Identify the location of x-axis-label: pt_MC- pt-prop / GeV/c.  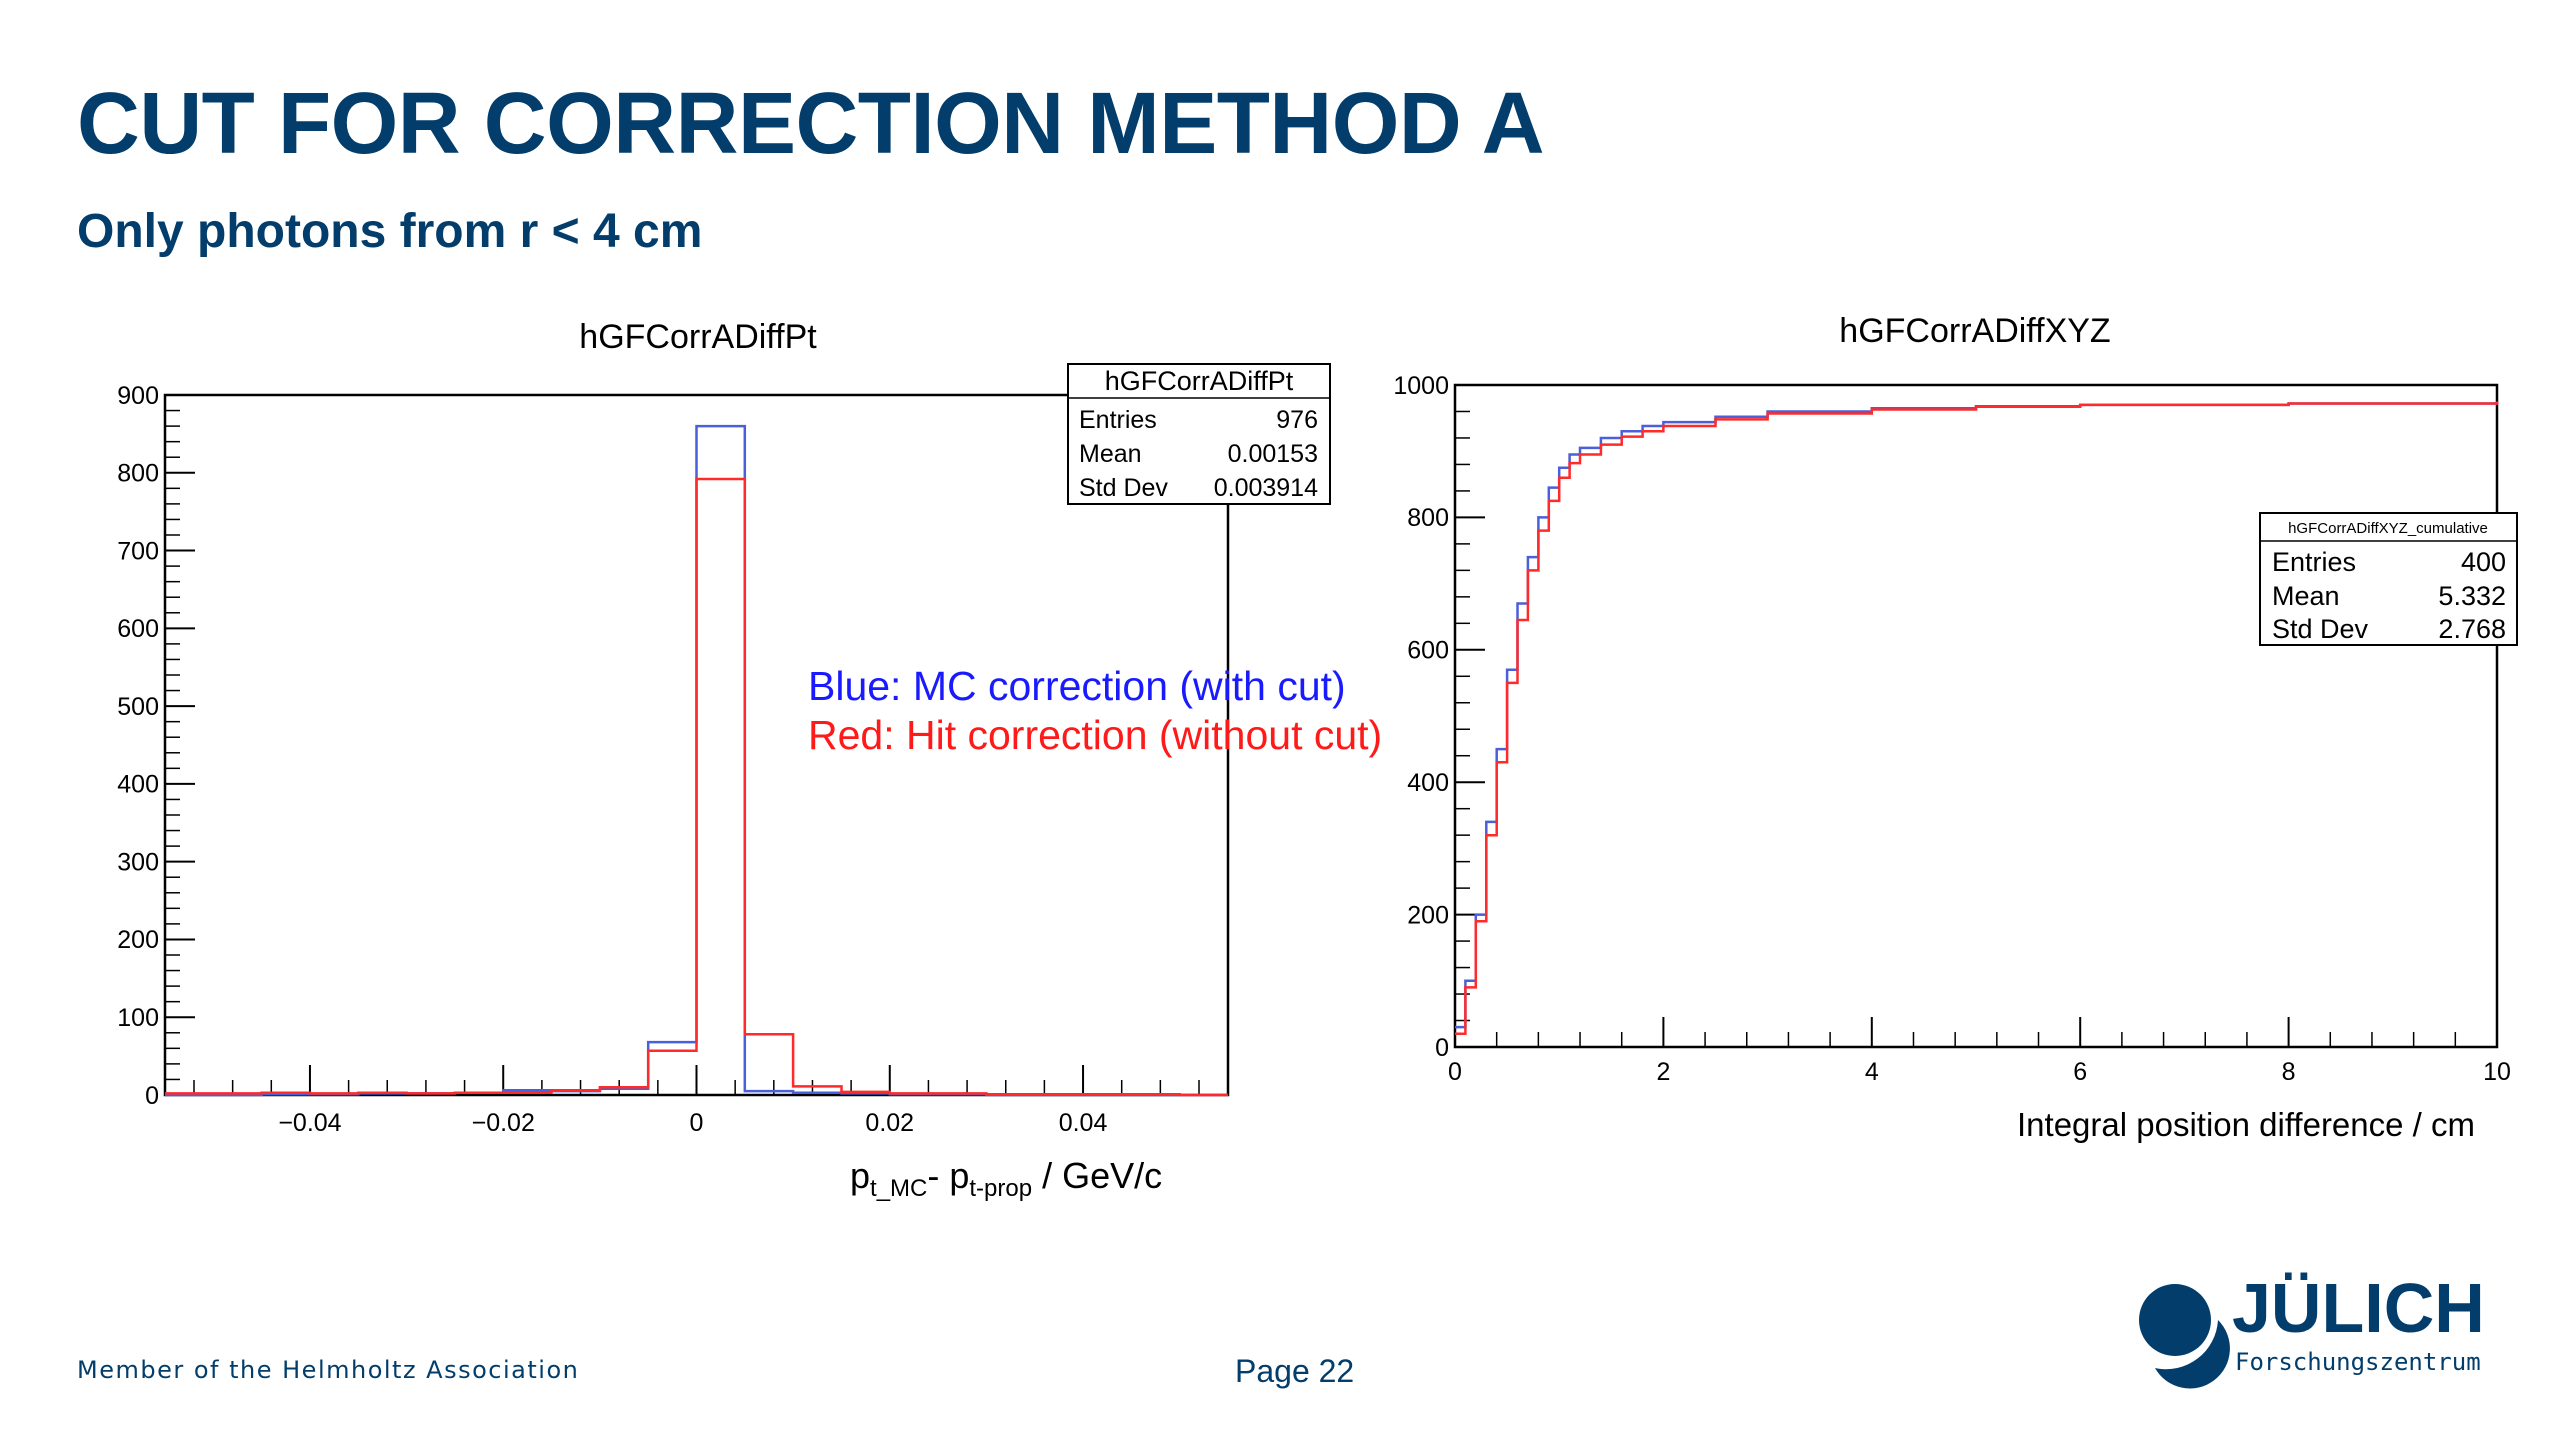
(1006, 1178).